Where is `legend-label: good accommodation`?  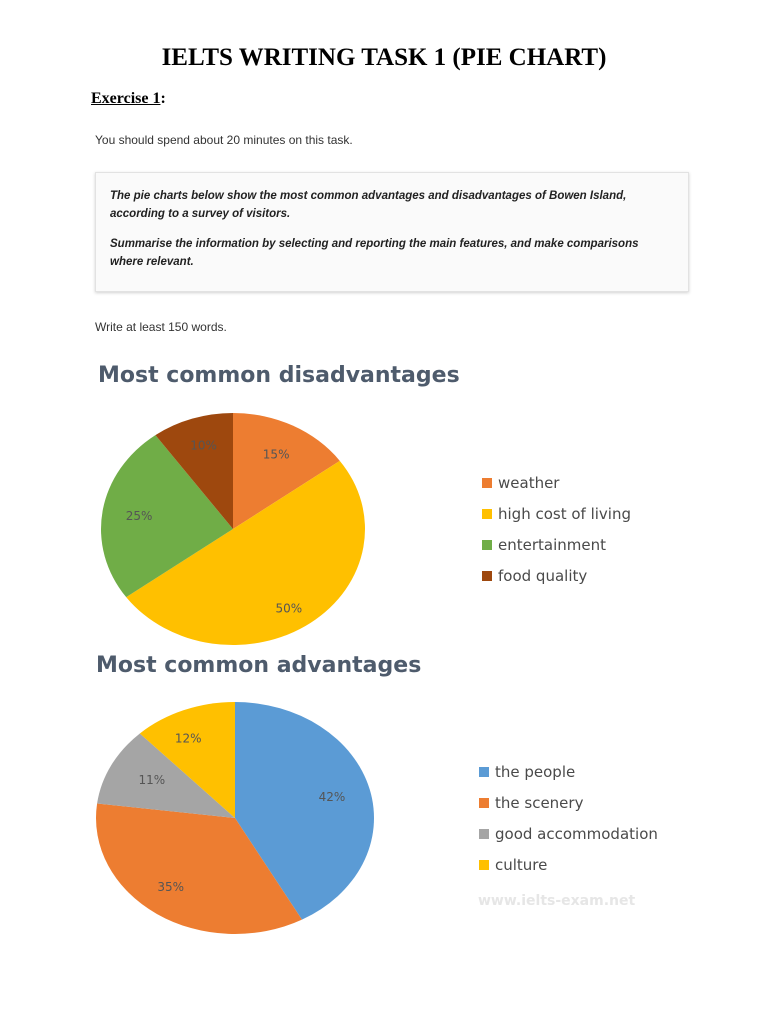
legend-label: good accommodation is located at coordinates (576, 833).